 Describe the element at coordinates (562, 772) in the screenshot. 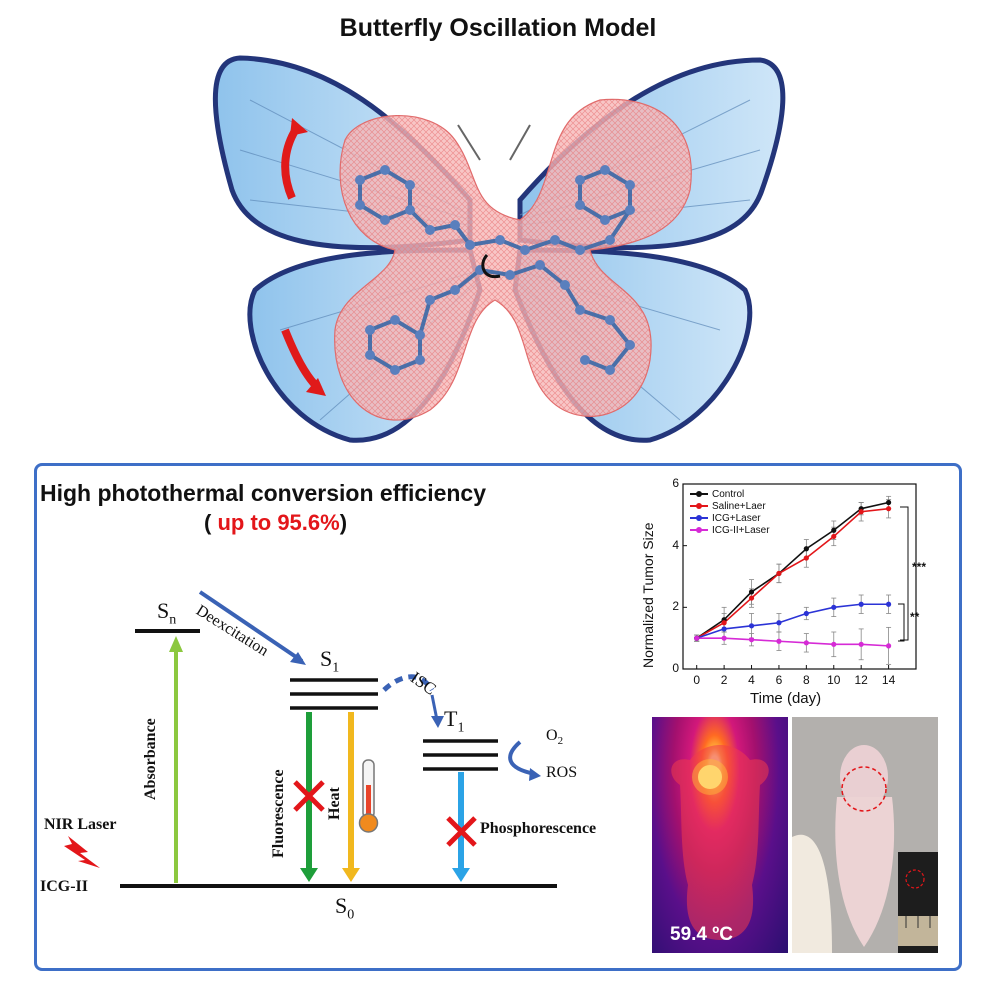

I see `ros-label: ROS` at that location.